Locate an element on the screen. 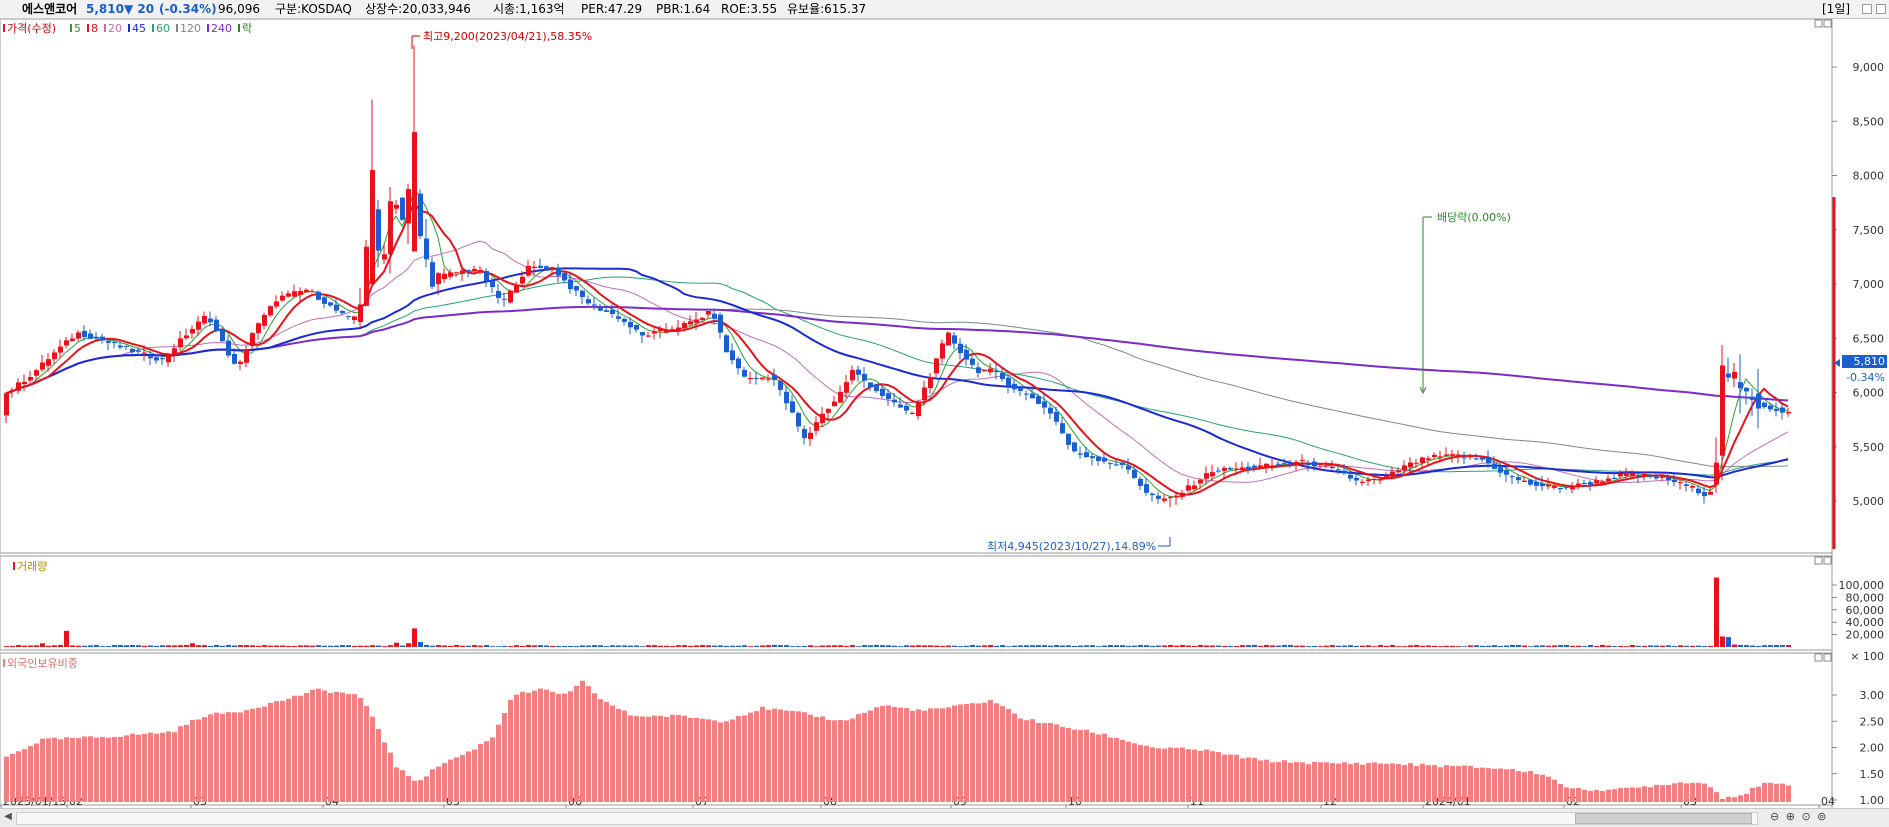 The width and height of the screenshot is (1889, 827). market-type: 구분:KOSDAQ is located at coordinates (313, 9).